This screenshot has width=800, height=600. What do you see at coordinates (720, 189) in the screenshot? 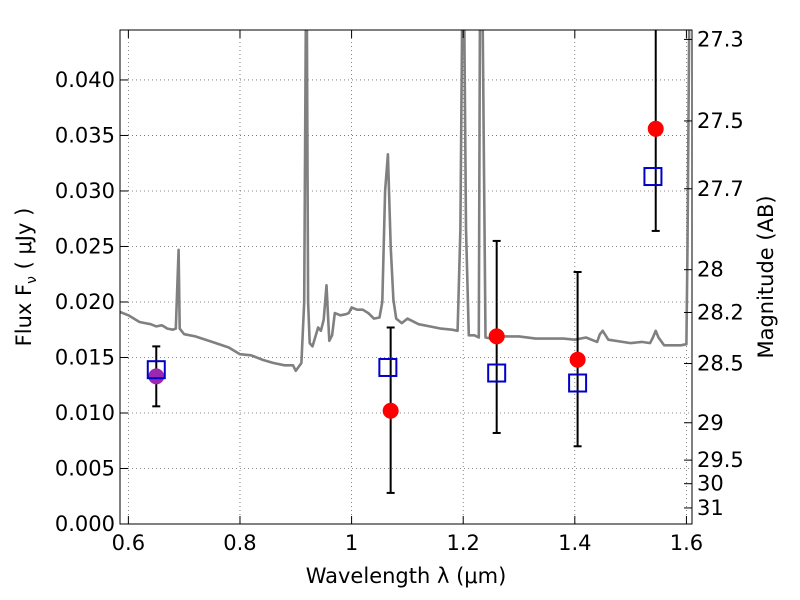
I see `right-tick-label: 27.7` at bounding box center [720, 189].